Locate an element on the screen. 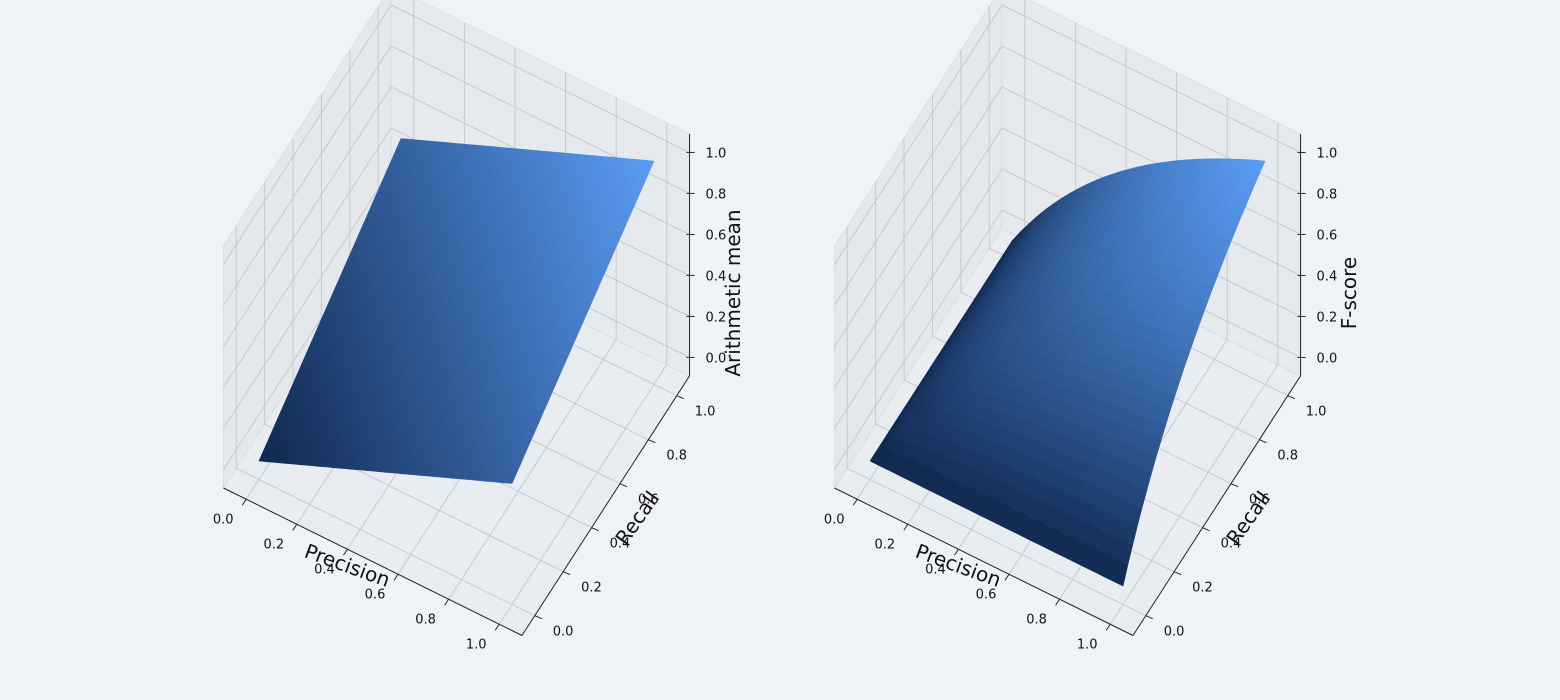 The height and width of the screenshot is (700, 1560). z-axis-label: F-score is located at coordinates (1349, 293).